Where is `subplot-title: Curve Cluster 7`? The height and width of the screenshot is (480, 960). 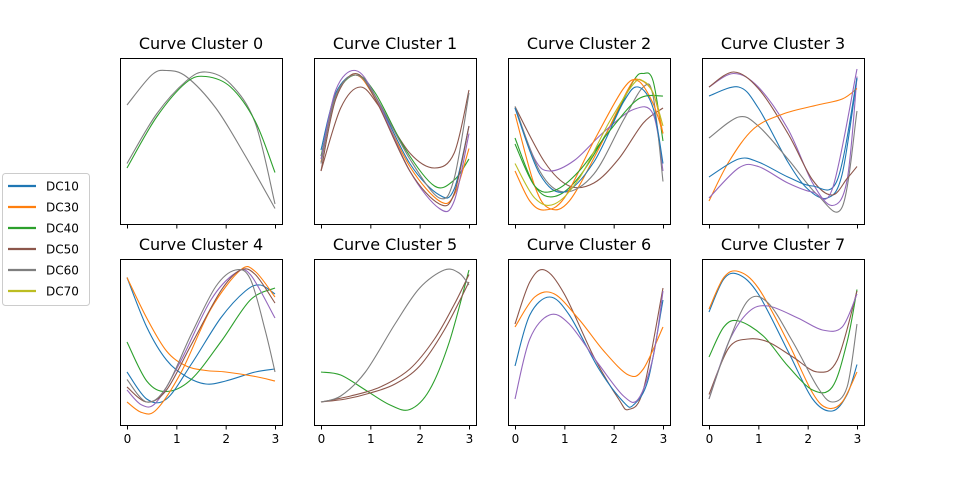
subplot-title: Curve Cluster 7 is located at coordinates (783, 244).